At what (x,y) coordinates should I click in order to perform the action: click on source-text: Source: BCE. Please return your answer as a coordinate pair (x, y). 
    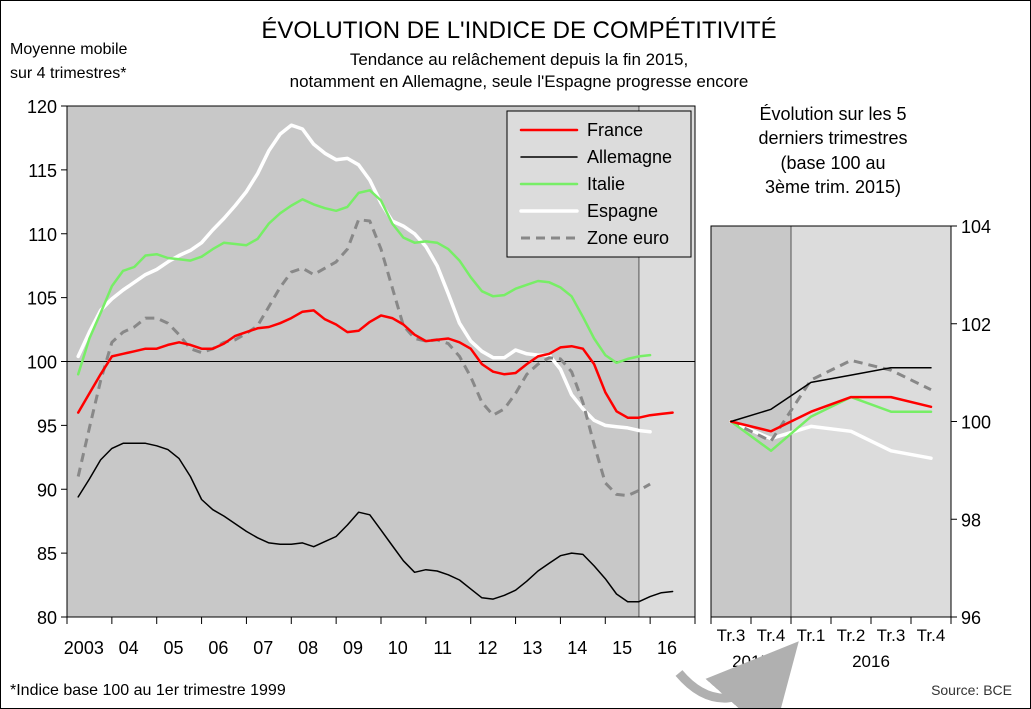
    Looking at the image, I should click on (971, 690).